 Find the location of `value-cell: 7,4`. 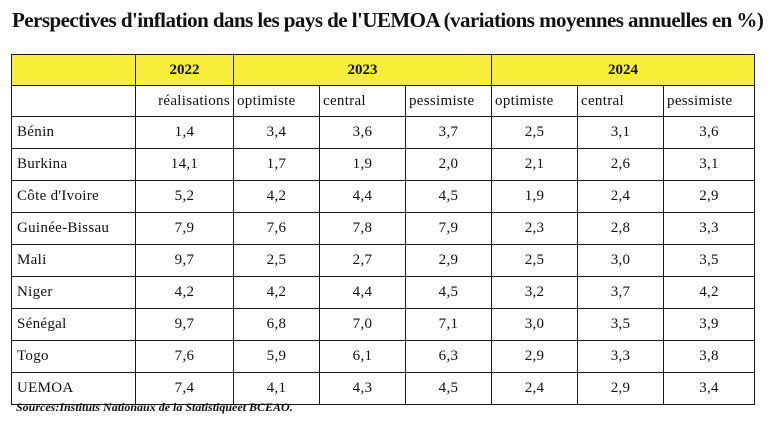

value-cell: 7,4 is located at coordinates (184, 388).